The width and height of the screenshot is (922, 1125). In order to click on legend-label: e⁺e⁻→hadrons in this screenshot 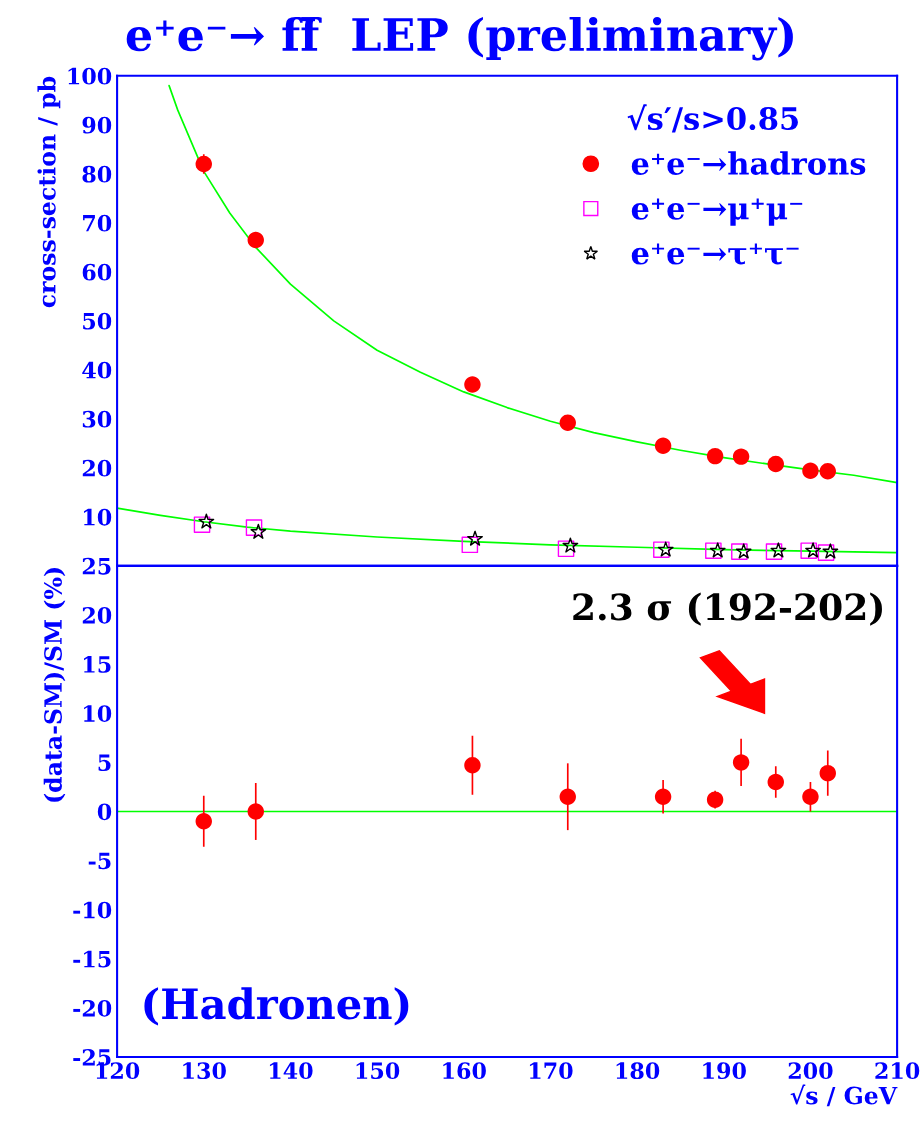, I will do `click(748, 163)`.